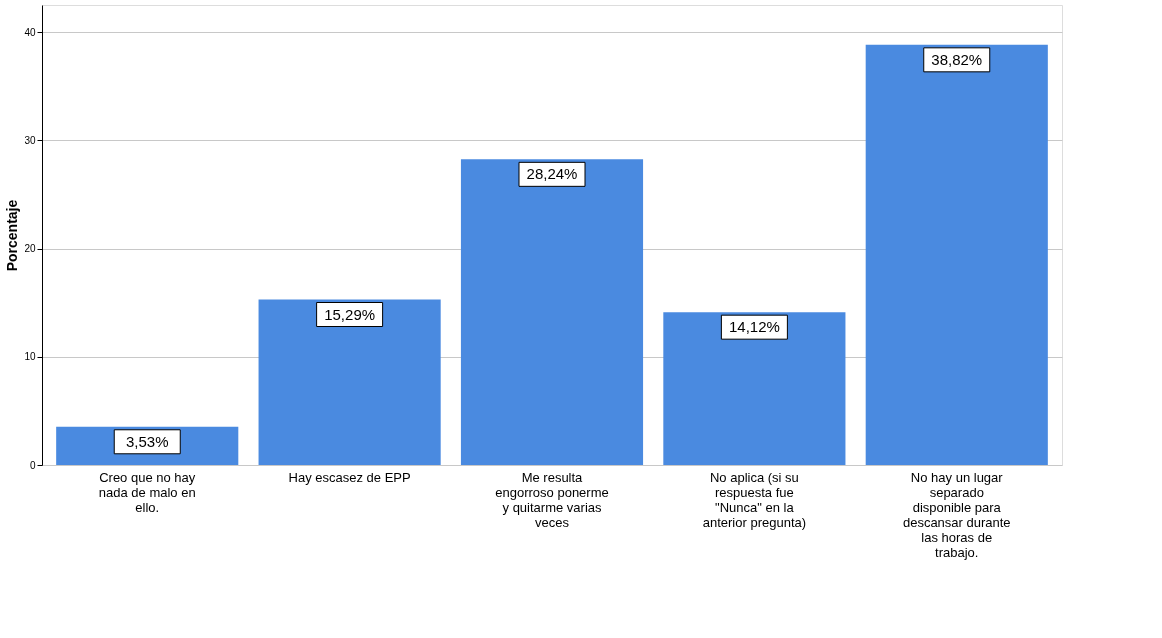 The height and width of the screenshot is (638, 1162). I want to click on y-tick-label: 40, so click(30, 32).